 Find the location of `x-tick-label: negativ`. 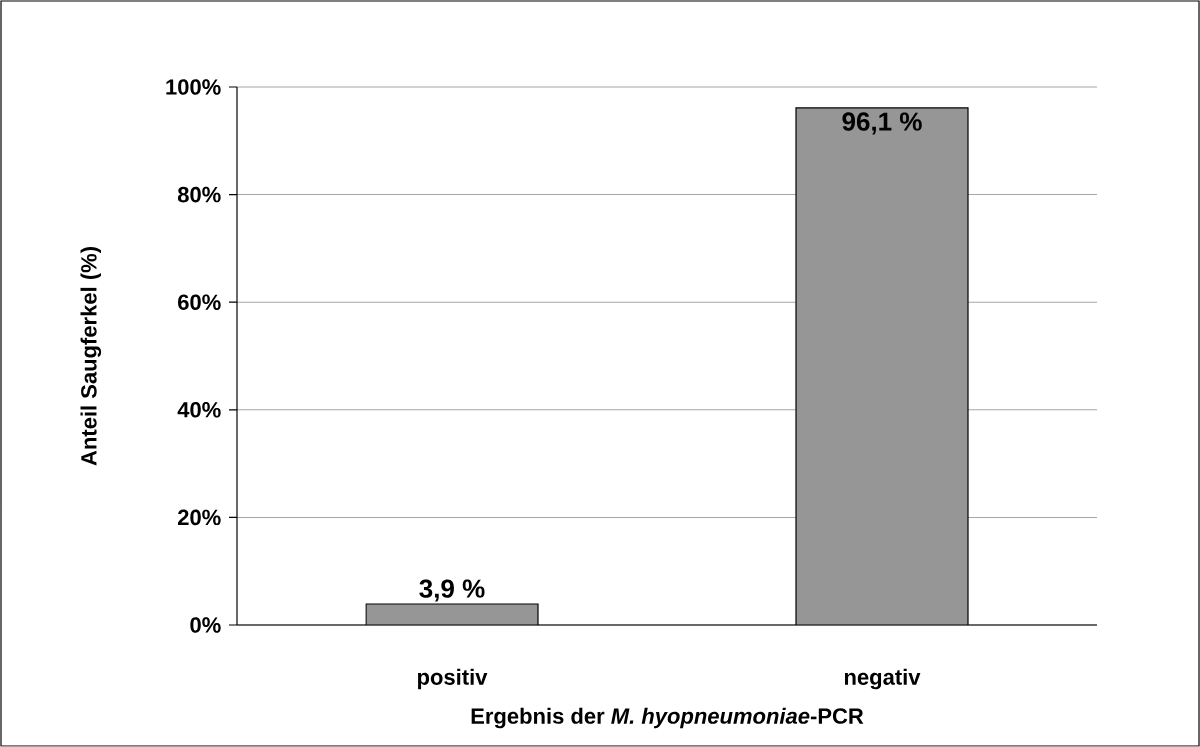

x-tick-label: negativ is located at coordinates (882, 679).